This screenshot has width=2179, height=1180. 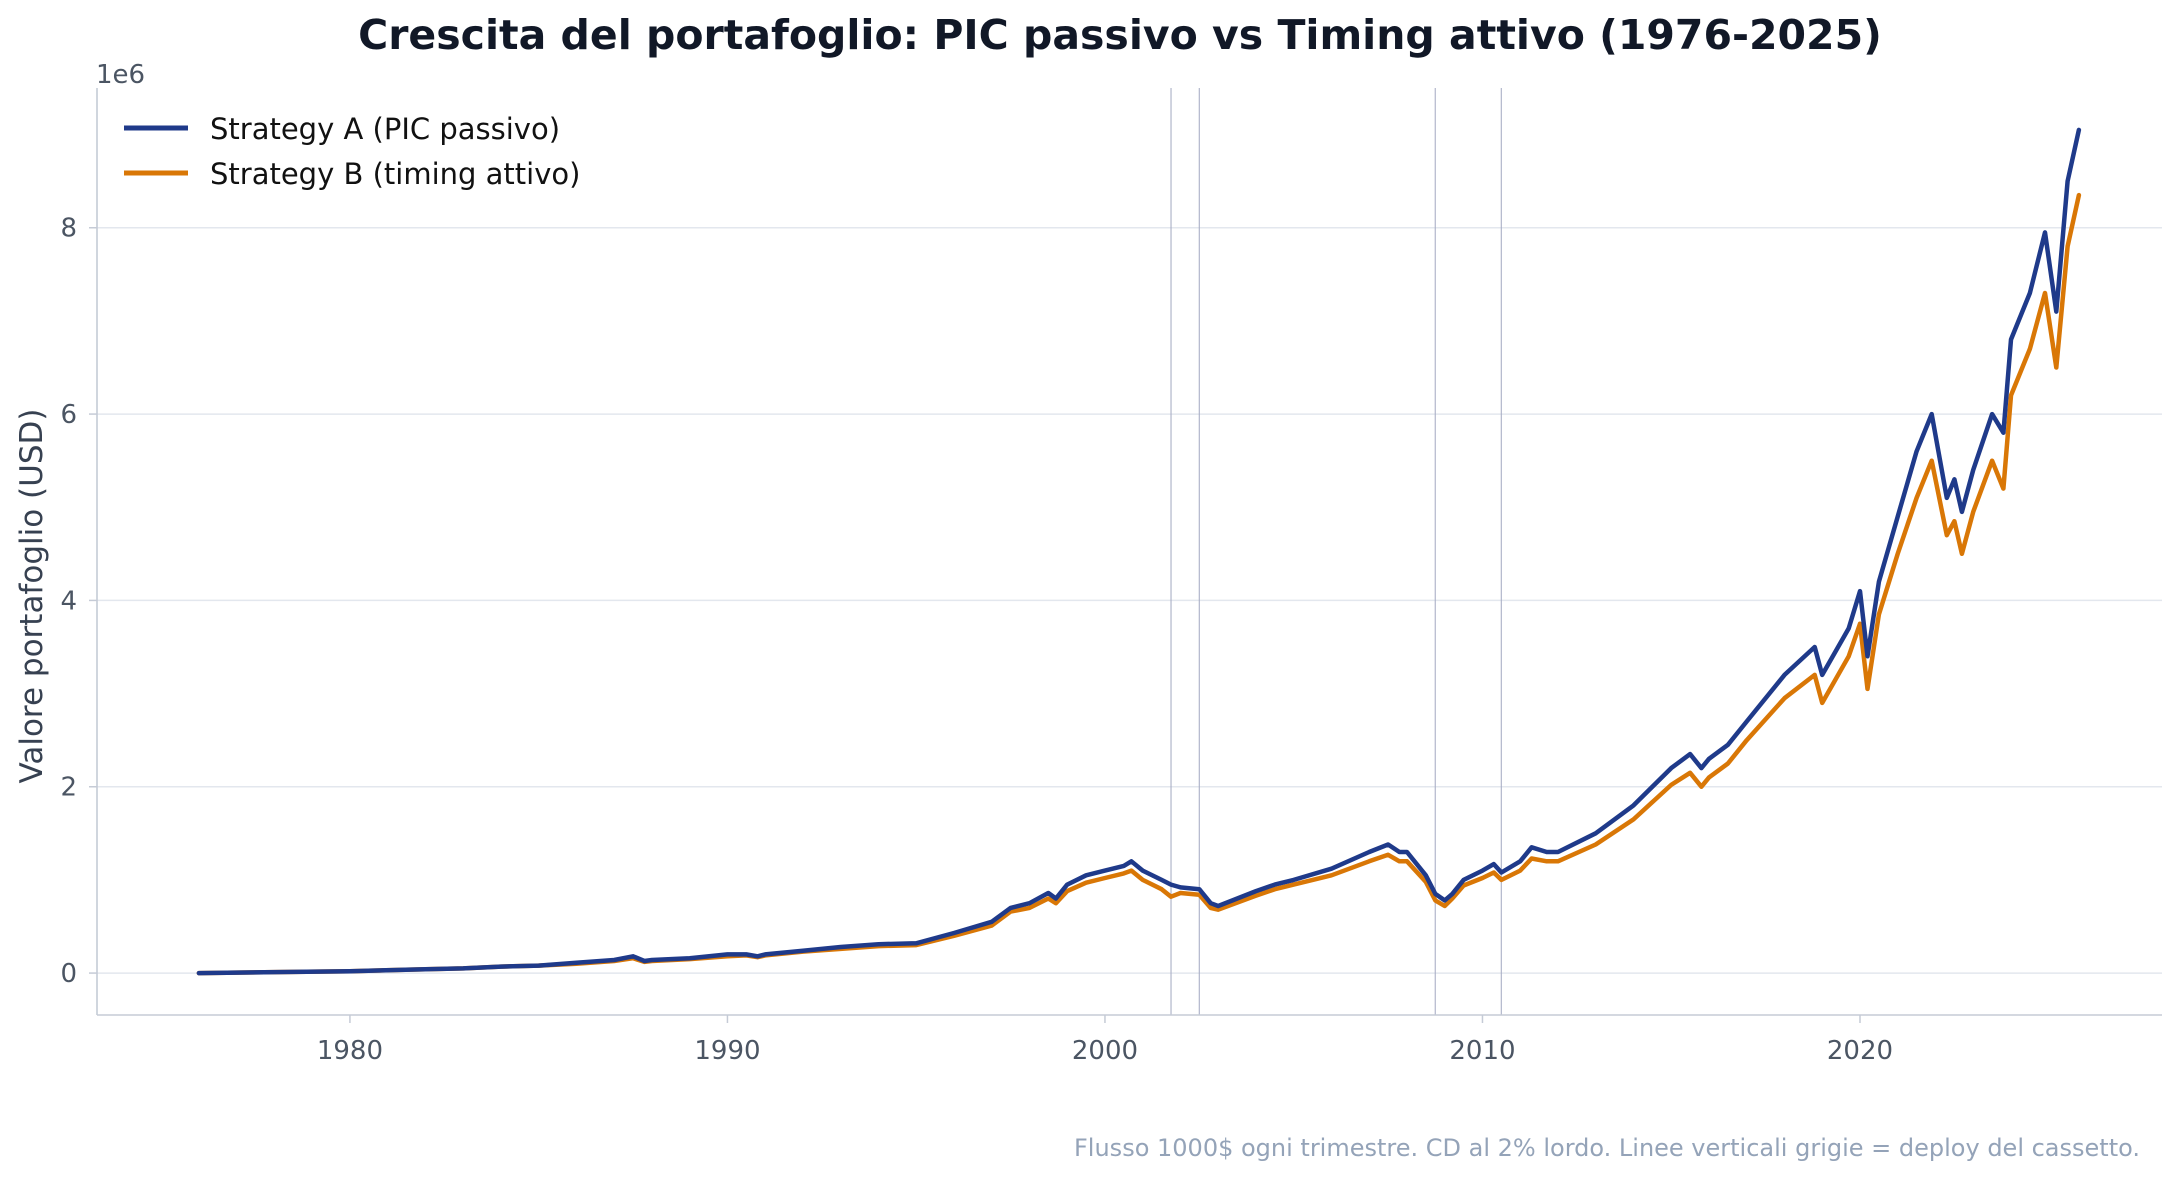 I want to click on y-tick-label: 8, so click(x=68, y=229).